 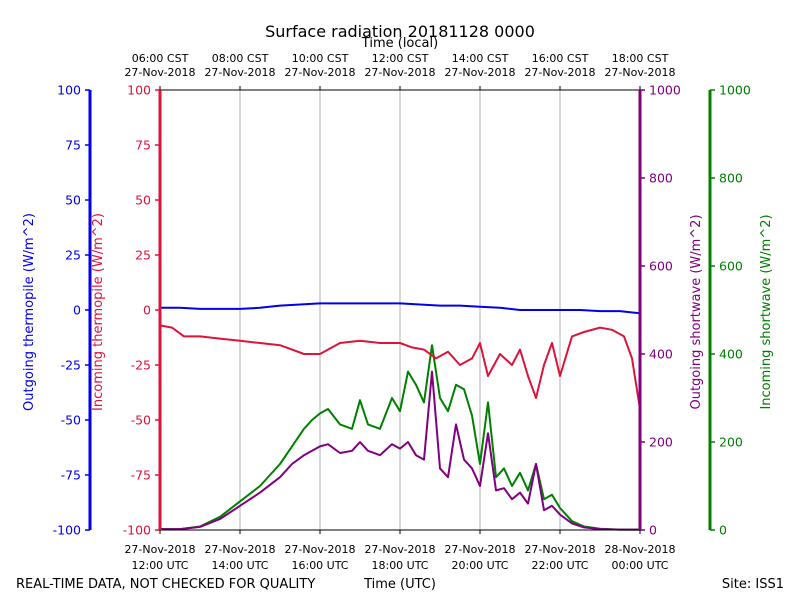 What do you see at coordinates (141, 420) in the screenshot?
I see `incoming-thermopile-tick-label: -50` at bounding box center [141, 420].